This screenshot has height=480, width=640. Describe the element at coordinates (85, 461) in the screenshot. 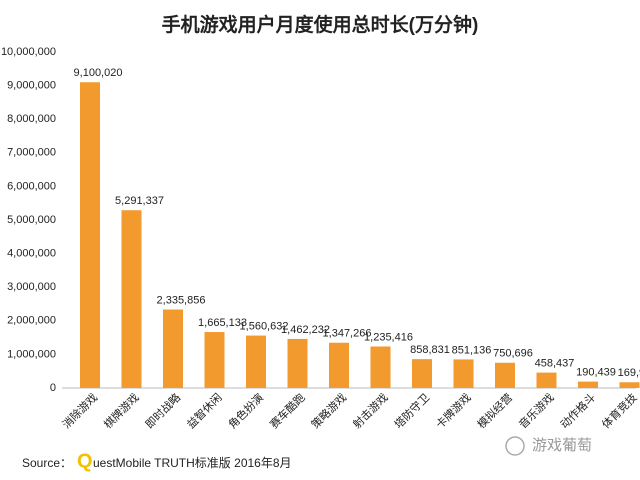

I see `source-brand-initial: Q` at that location.